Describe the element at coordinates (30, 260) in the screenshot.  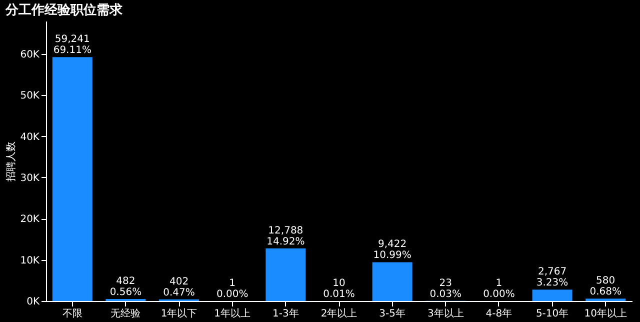
I see `y-tick-label: 10K` at that location.